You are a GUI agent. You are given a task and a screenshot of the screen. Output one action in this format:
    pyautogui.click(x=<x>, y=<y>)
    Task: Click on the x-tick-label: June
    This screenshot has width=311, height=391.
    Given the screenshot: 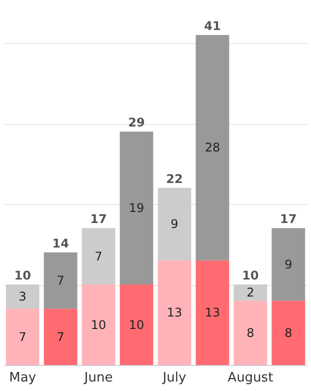 What is the action you would take?
    pyautogui.click(x=98, y=378)
    